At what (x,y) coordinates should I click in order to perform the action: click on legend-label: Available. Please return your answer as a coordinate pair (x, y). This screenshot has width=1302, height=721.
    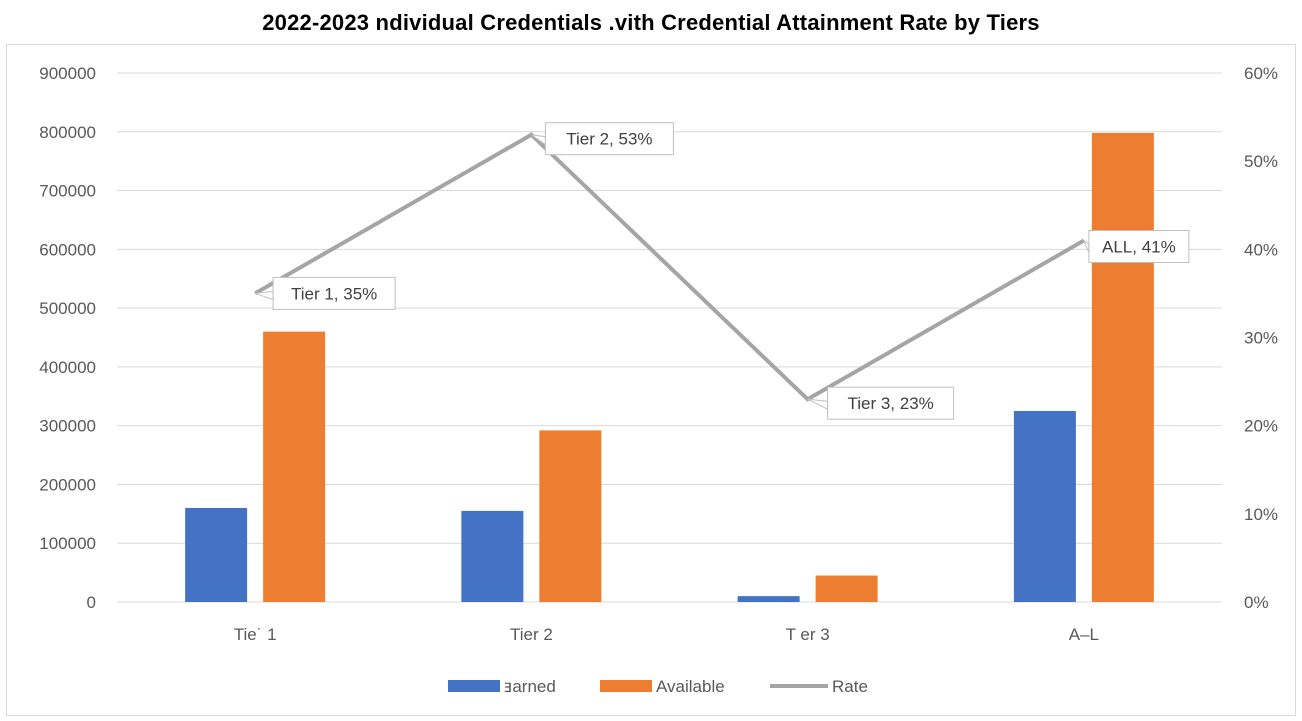
    Looking at the image, I should click on (690, 686).